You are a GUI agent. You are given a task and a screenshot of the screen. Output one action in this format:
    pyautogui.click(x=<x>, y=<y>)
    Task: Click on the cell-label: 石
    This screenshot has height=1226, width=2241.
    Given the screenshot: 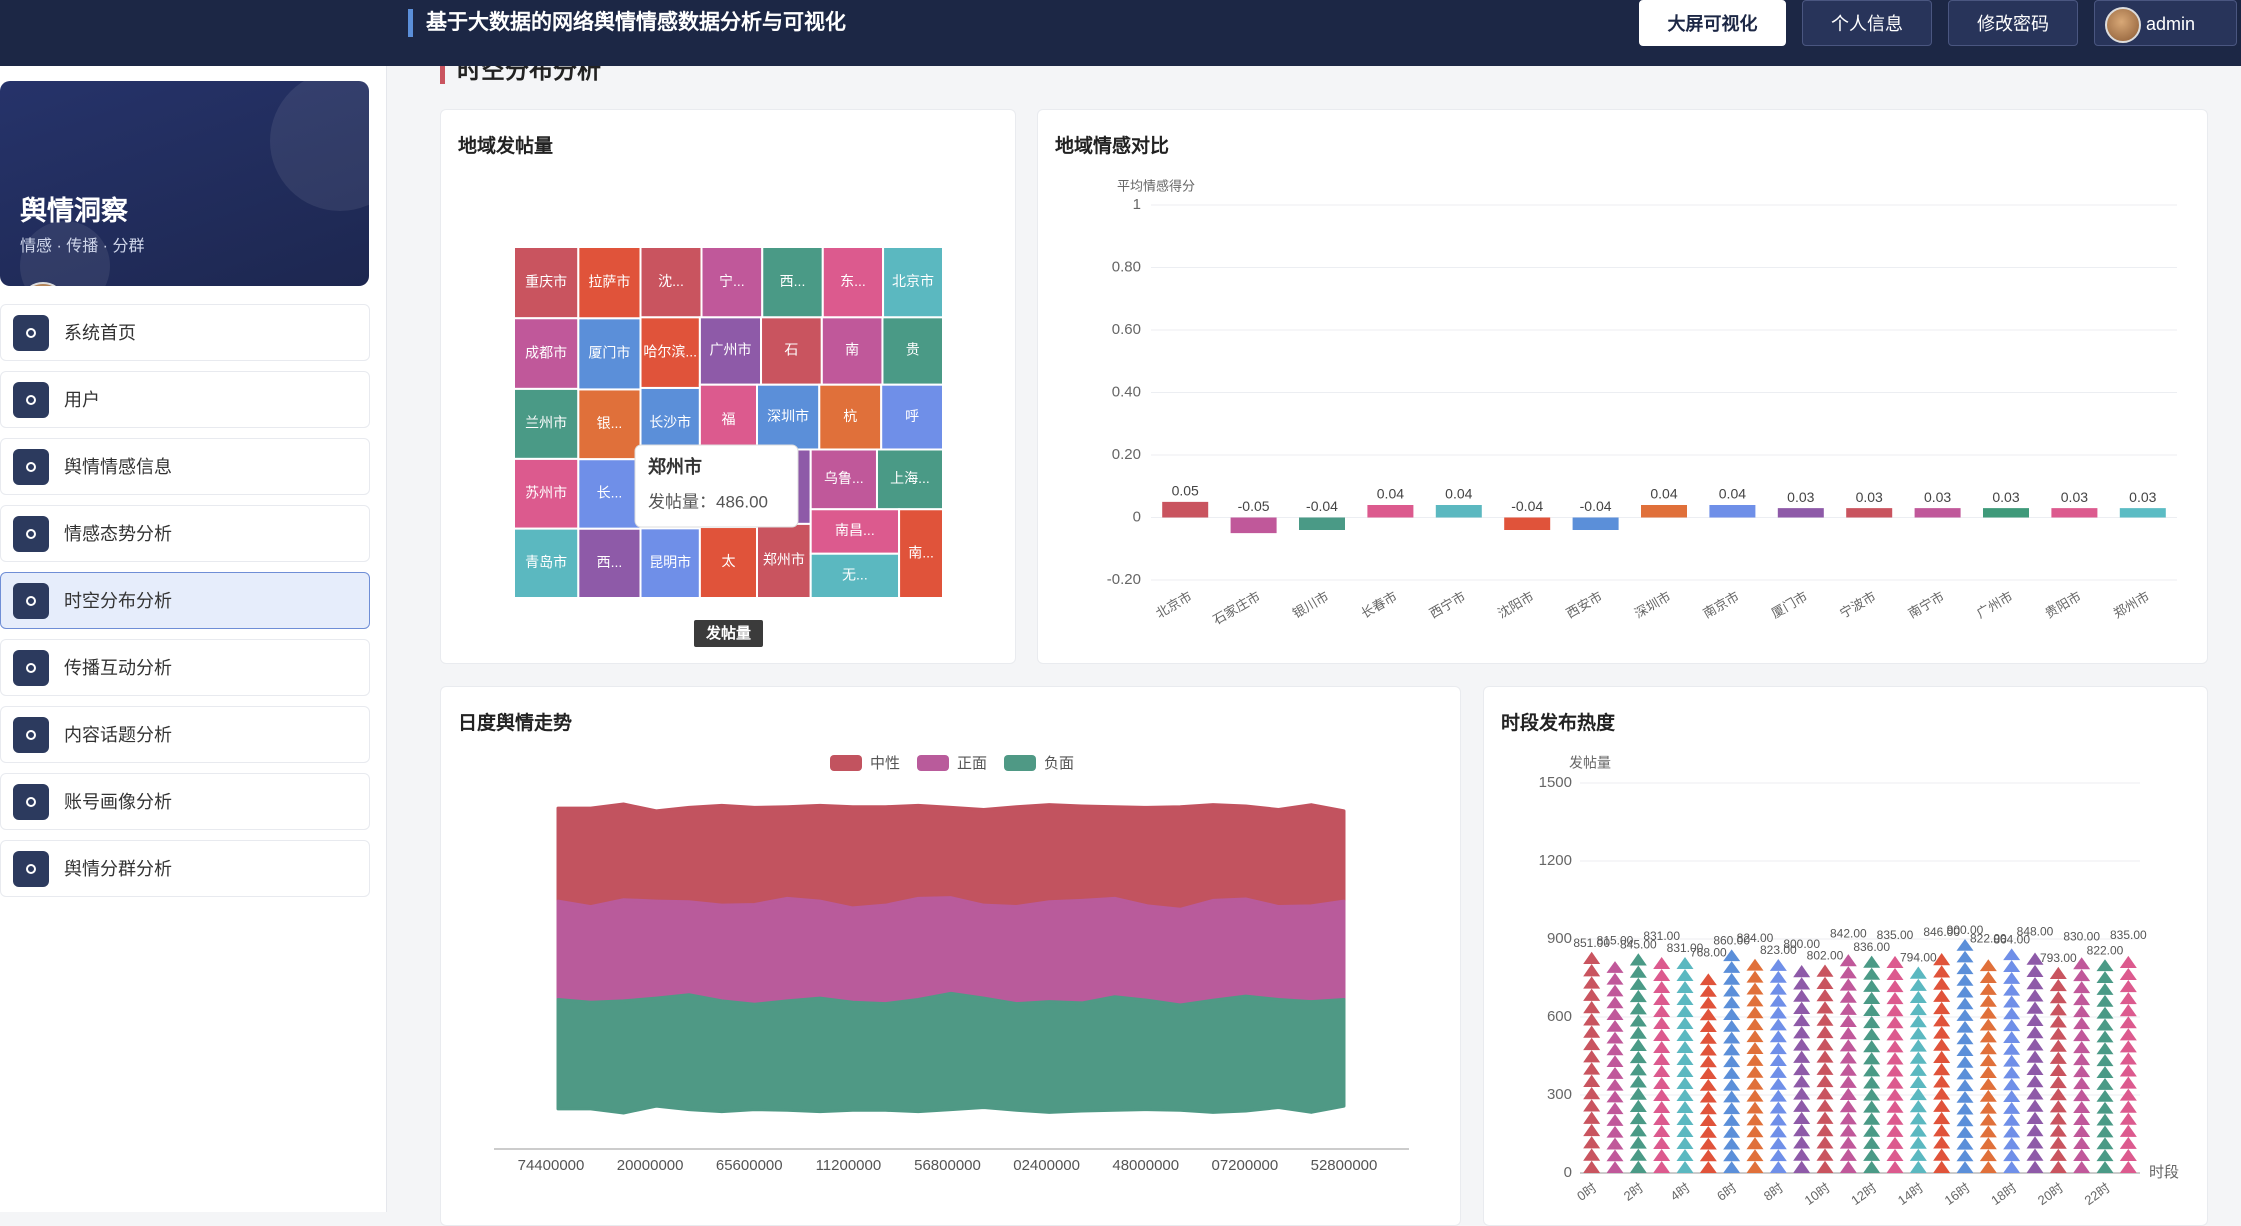 What is the action you would take?
    pyautogui.click(x=791, y=350)
    